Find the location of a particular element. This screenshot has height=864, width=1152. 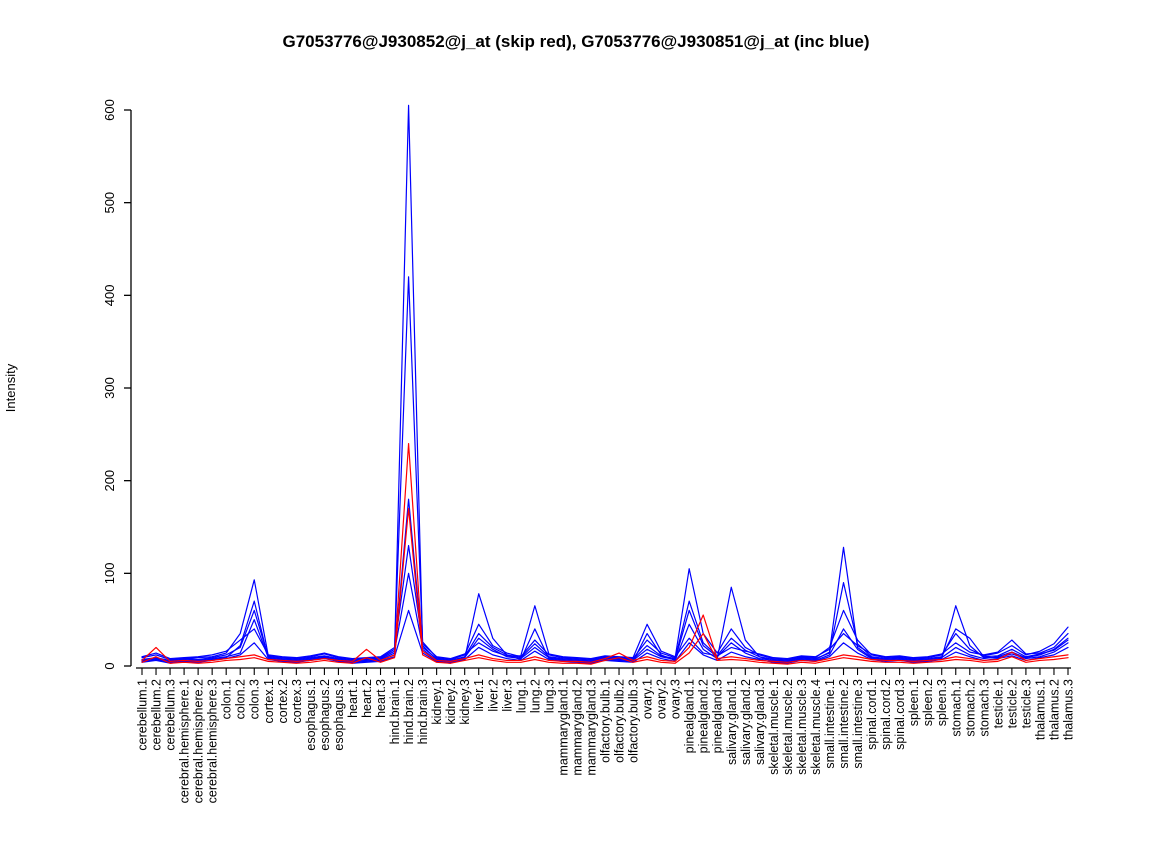

x-tick-label: colon.1 is located at coordinates (227, 699).